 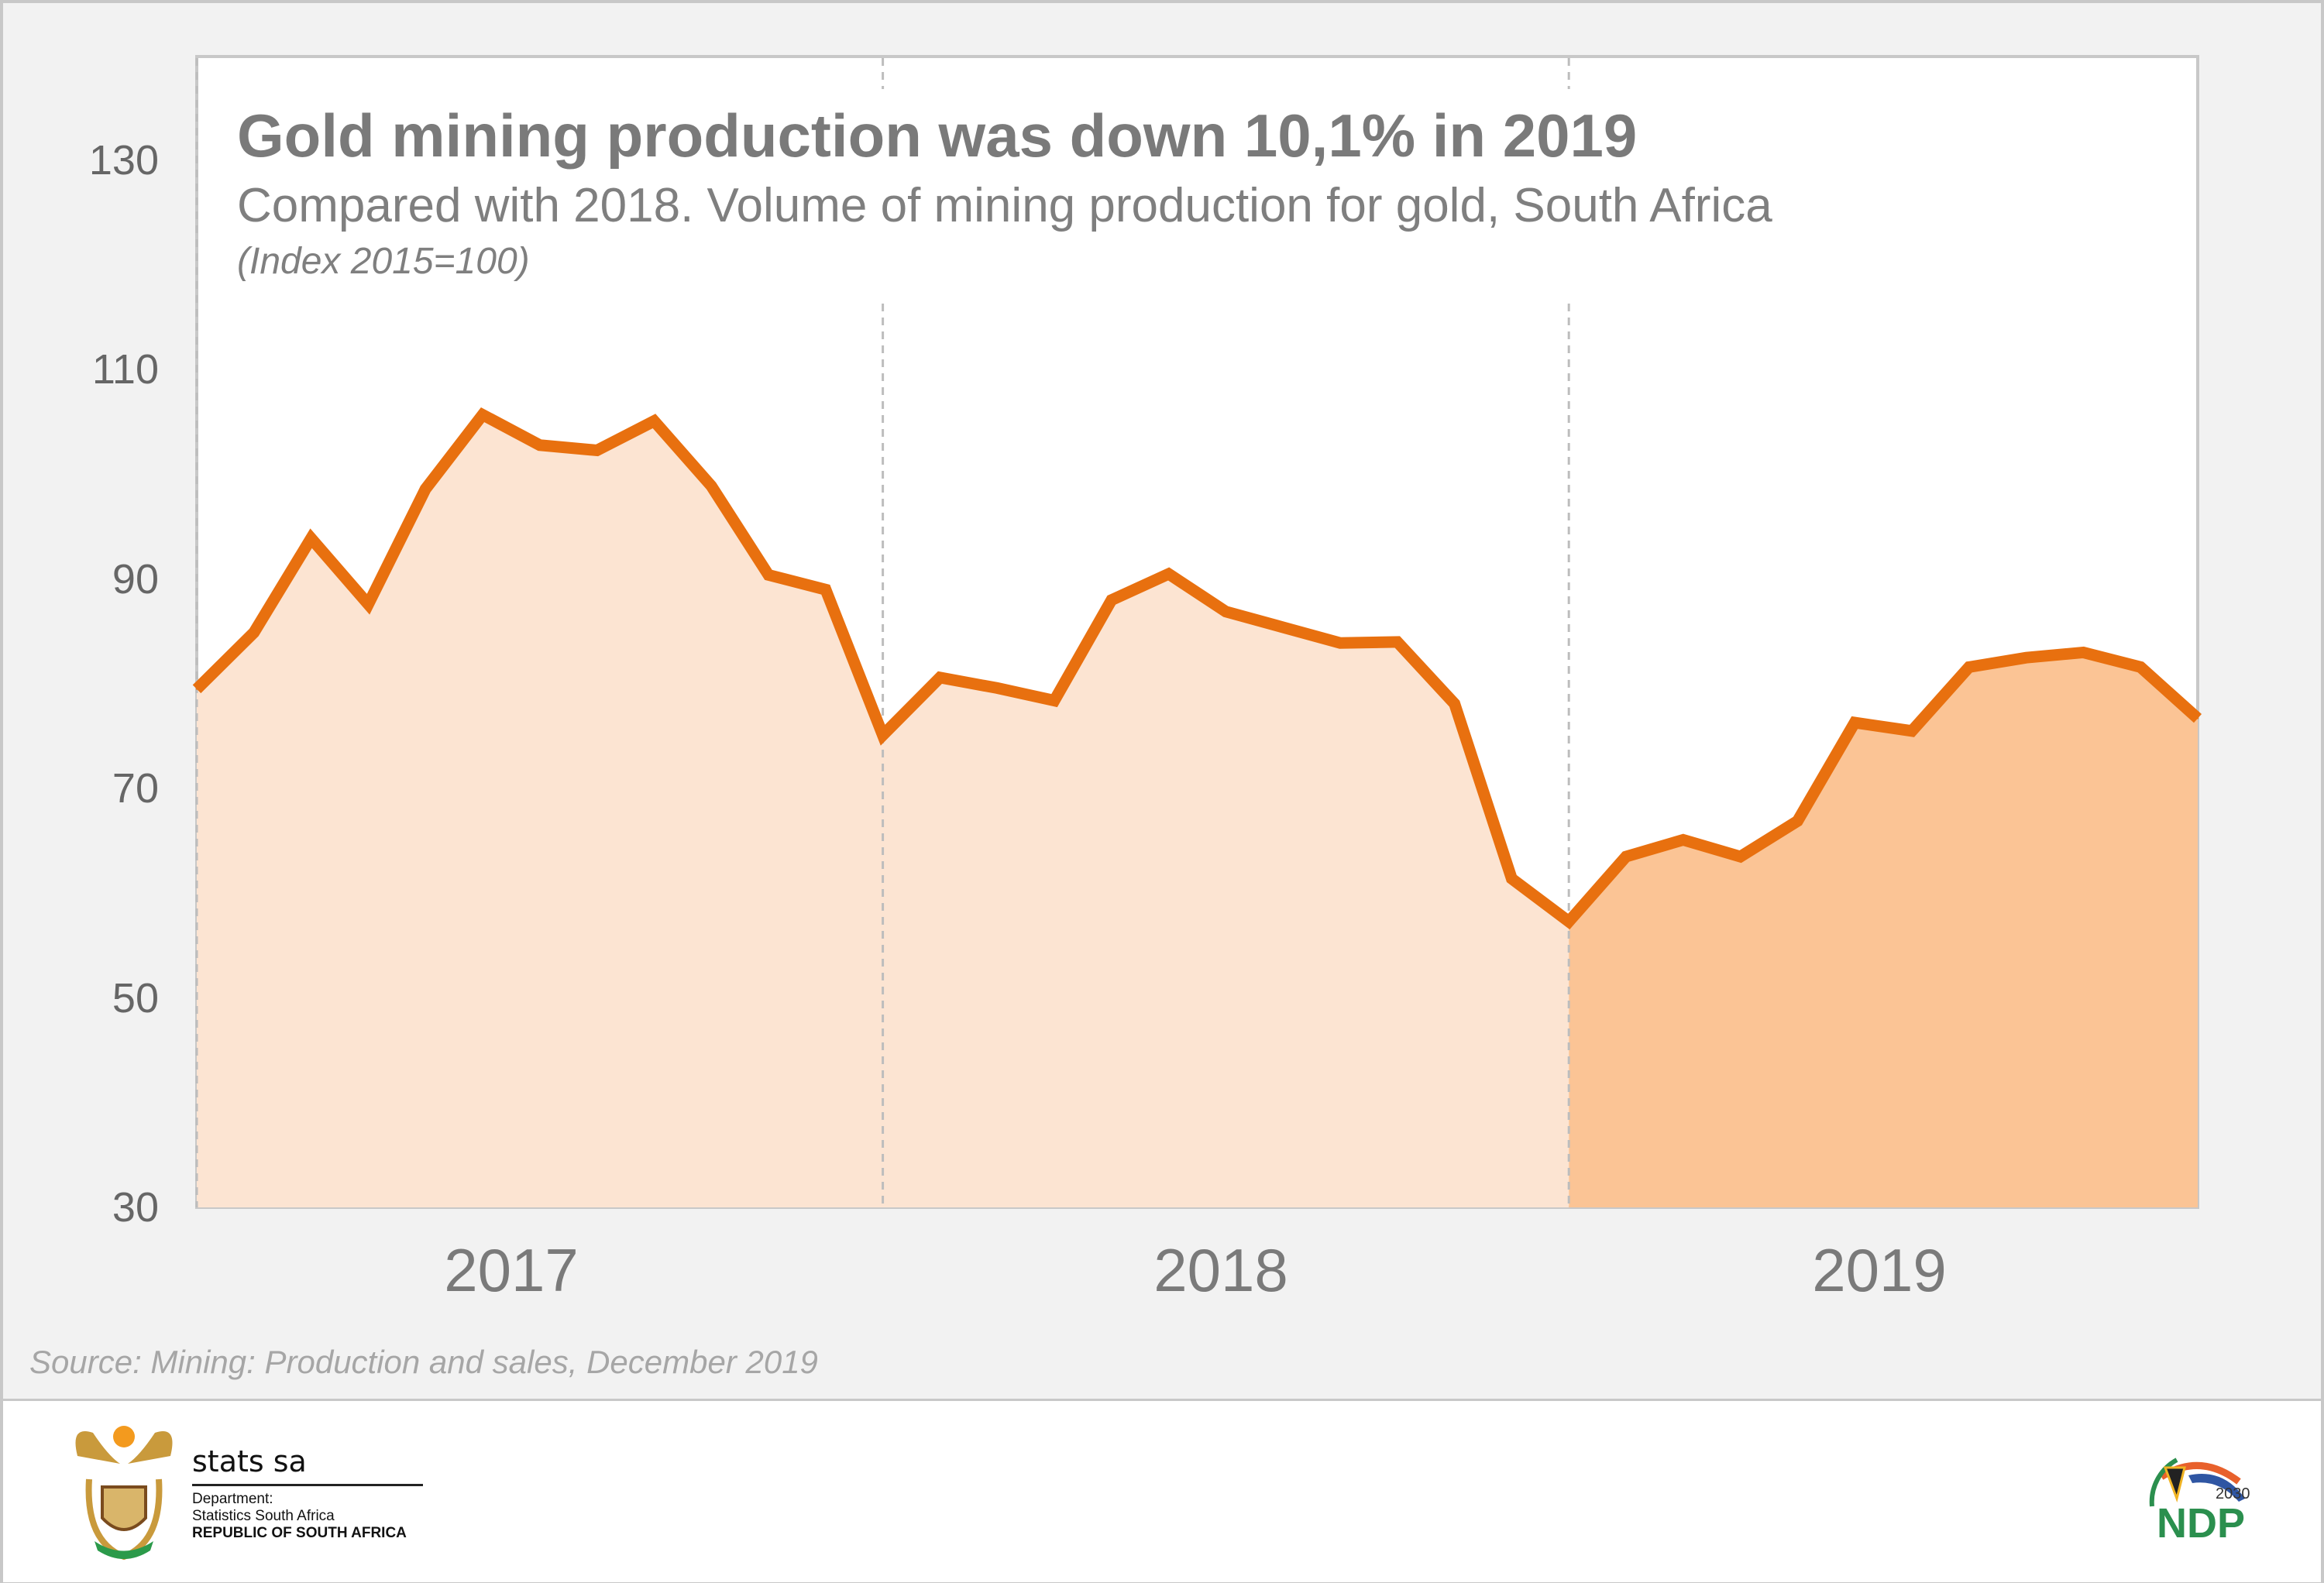 I want to click on dept-line1: Department:, so click(x=232, y=1499).